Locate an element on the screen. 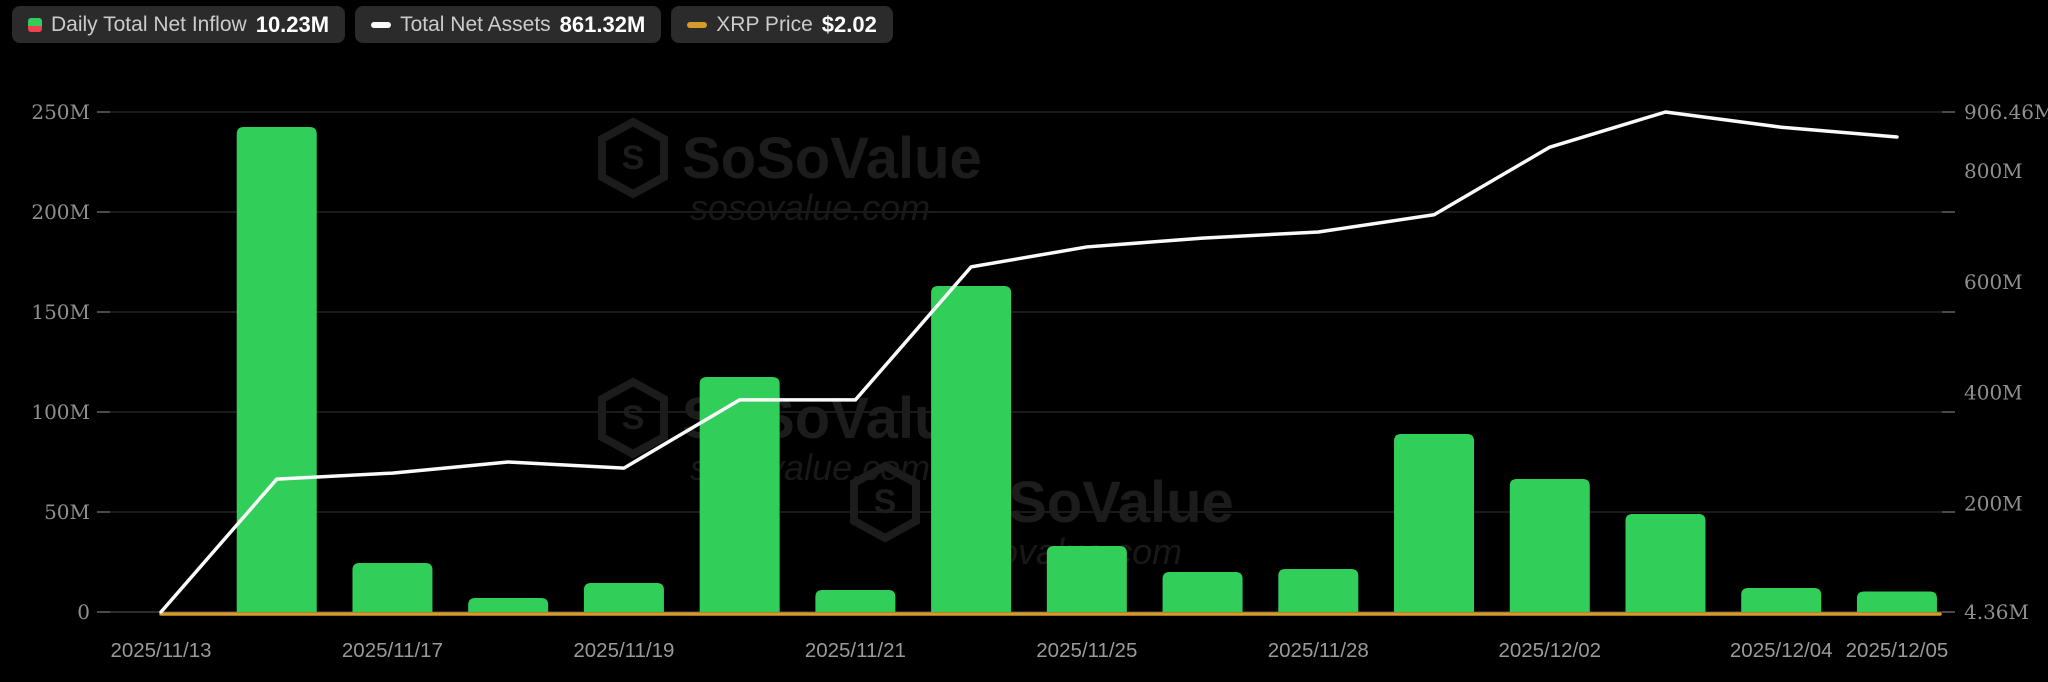  watermark-domain-text: sosovalue.com is located at coordinates (810, 207).